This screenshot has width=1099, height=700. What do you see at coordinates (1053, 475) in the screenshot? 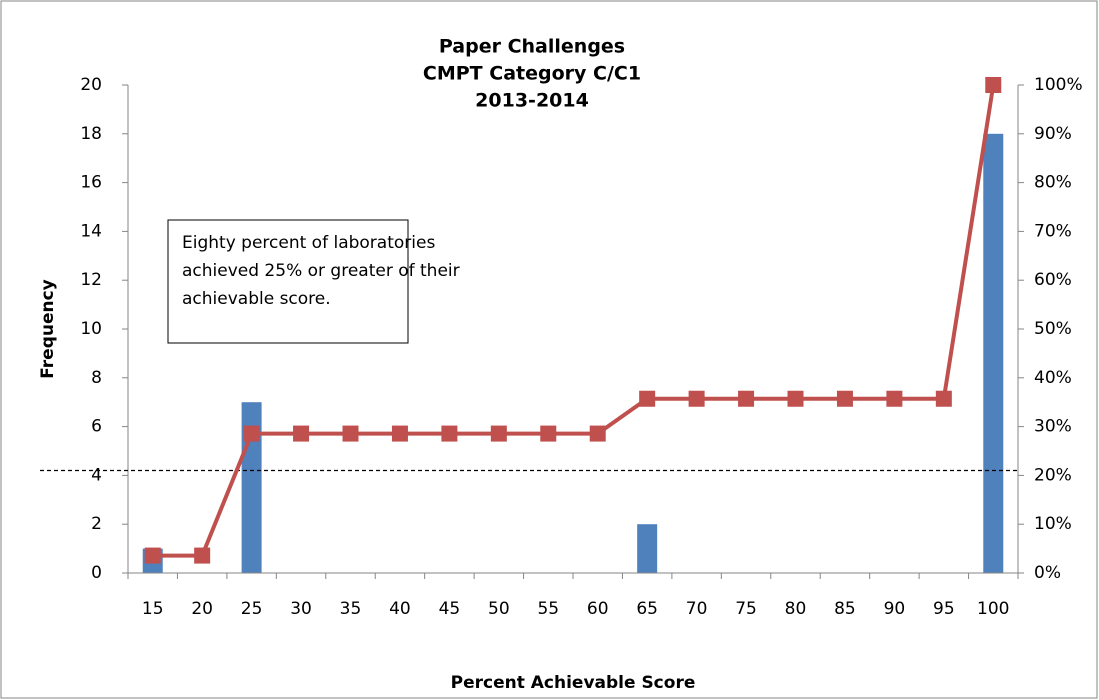
I see `y2-tick-label: 20%` at bounding box center [1053, 475].